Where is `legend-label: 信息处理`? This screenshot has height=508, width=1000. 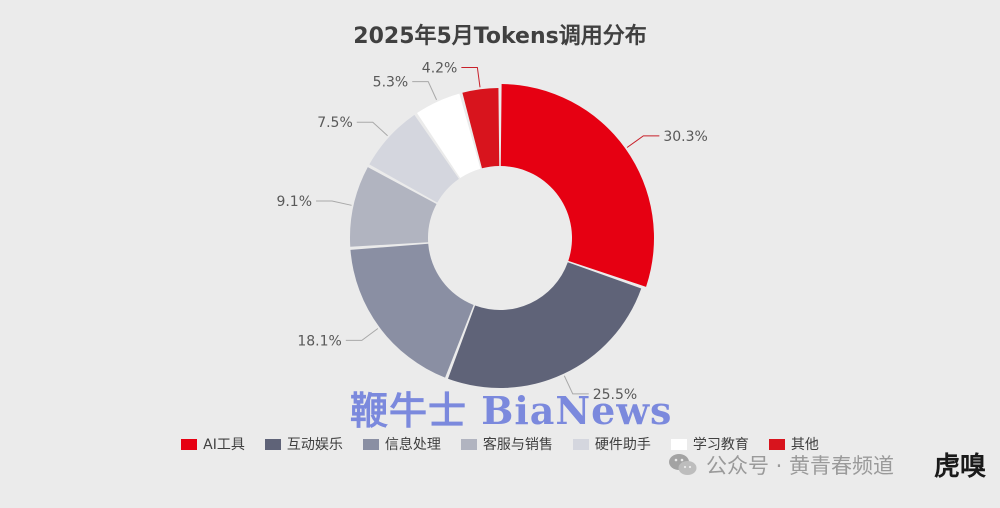 legend-label: 信息处理 is located at coordinates (412, 445).